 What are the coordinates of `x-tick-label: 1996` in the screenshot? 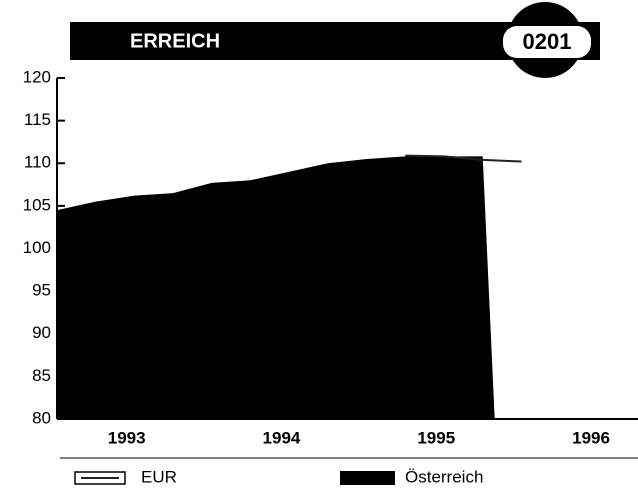 It's located at (591, 437).